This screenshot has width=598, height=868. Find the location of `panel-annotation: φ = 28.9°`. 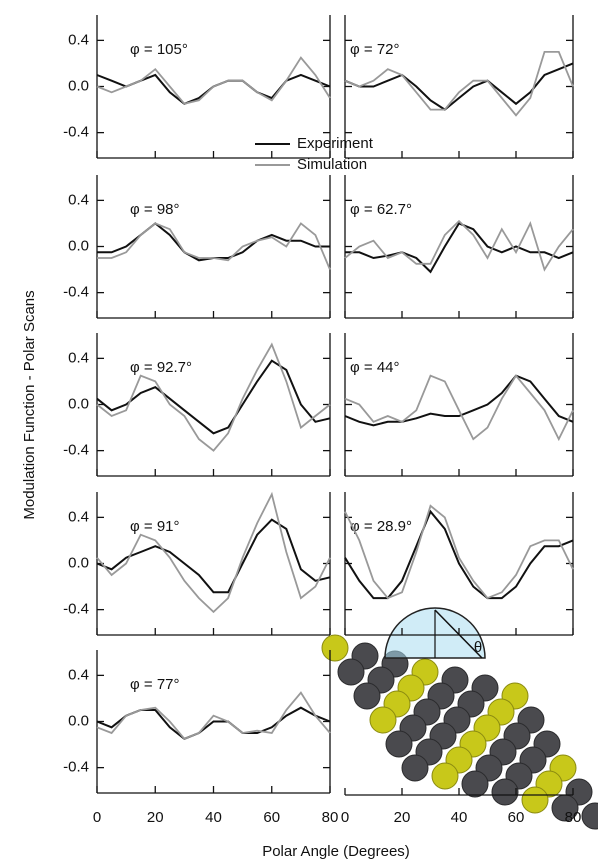

panel-annotation: φ = 28.9° is located at coordinates (381, 526).